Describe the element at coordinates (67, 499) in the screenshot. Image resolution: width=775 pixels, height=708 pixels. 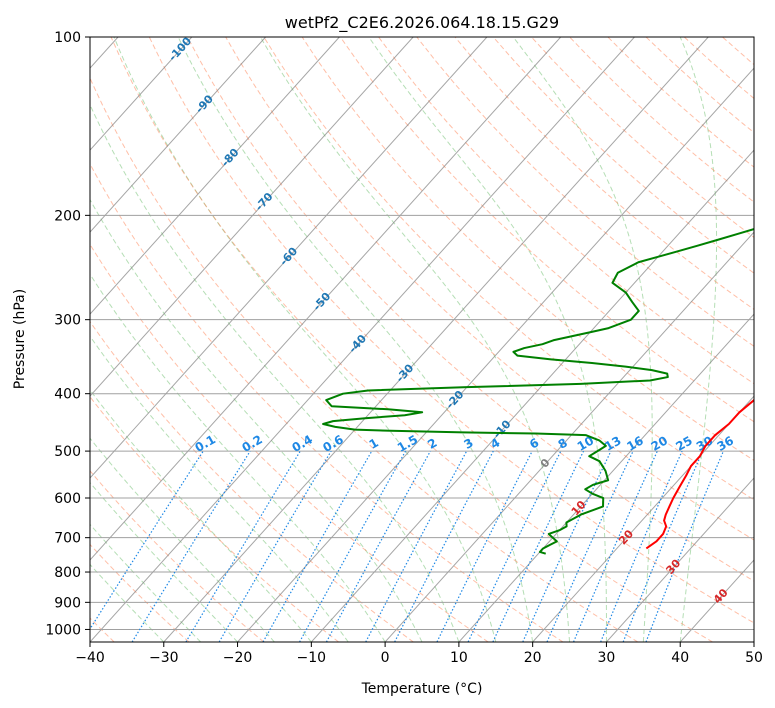
I see `y-tick-label: 600` at that location.